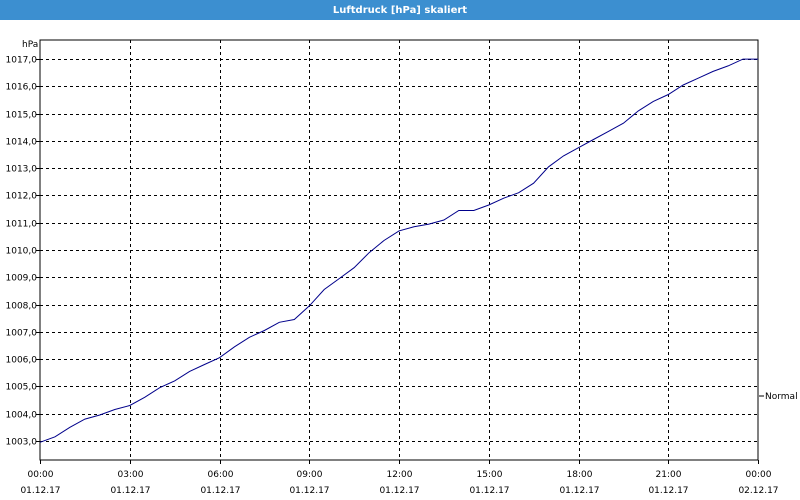 This screenshot has width=800, height=500. I want to click on x-tick-time-label: 09:00, so click(310, 475).